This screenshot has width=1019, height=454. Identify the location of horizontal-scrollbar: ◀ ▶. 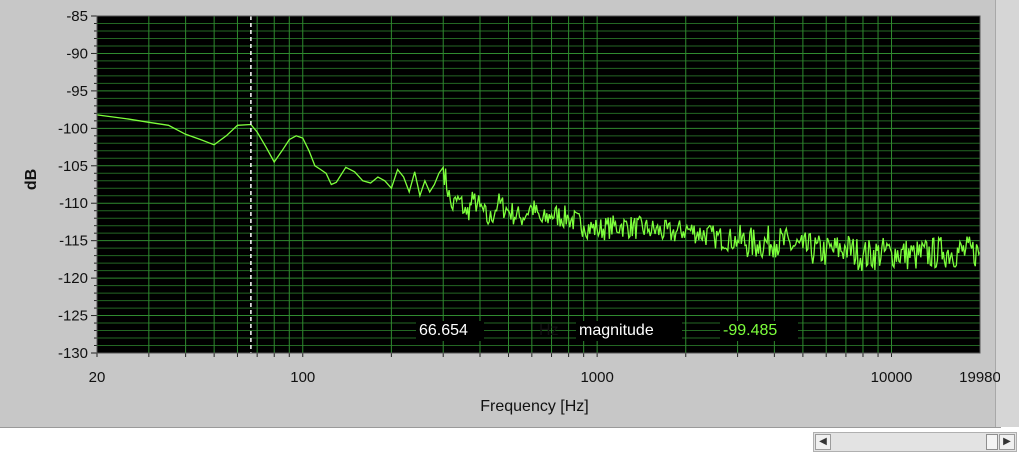
(915, 442).